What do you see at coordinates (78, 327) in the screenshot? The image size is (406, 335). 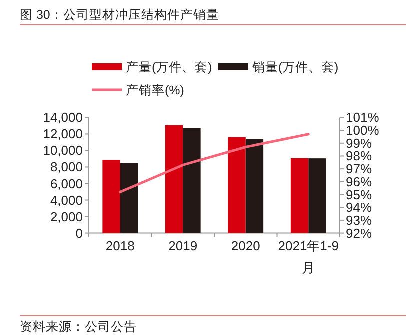 I see `text: 资料来源：公司公告` at bounding box center [78, 327].